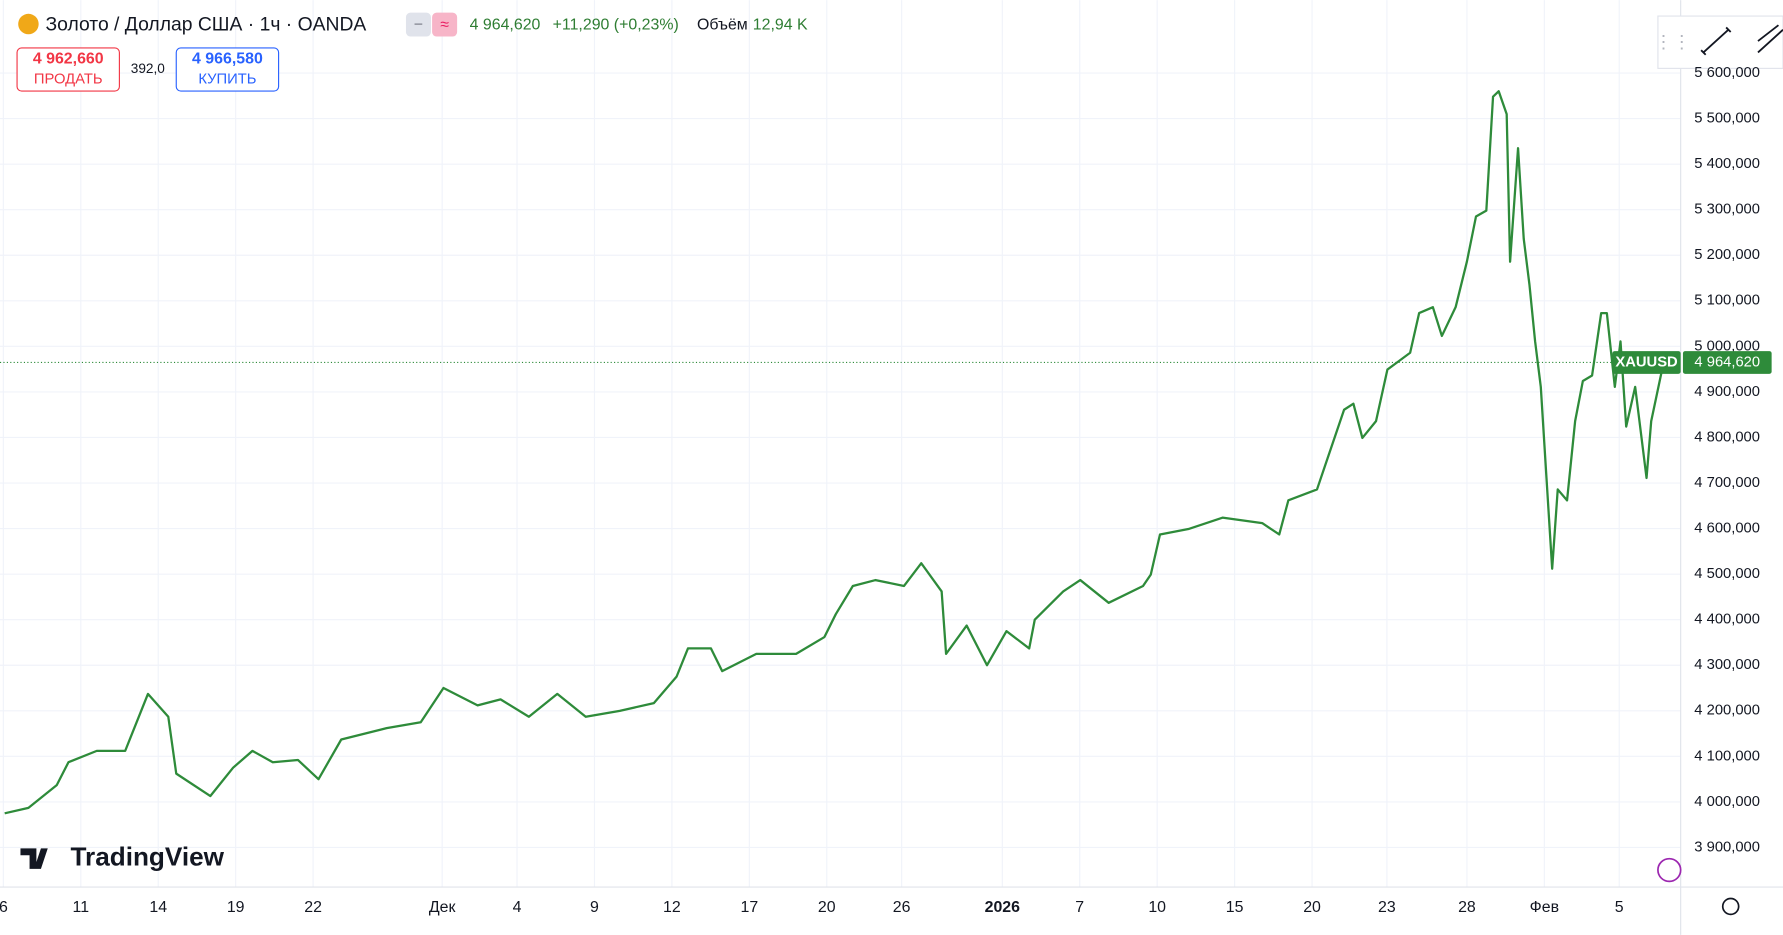  I want to click on logo-mark, so click(34, 858).